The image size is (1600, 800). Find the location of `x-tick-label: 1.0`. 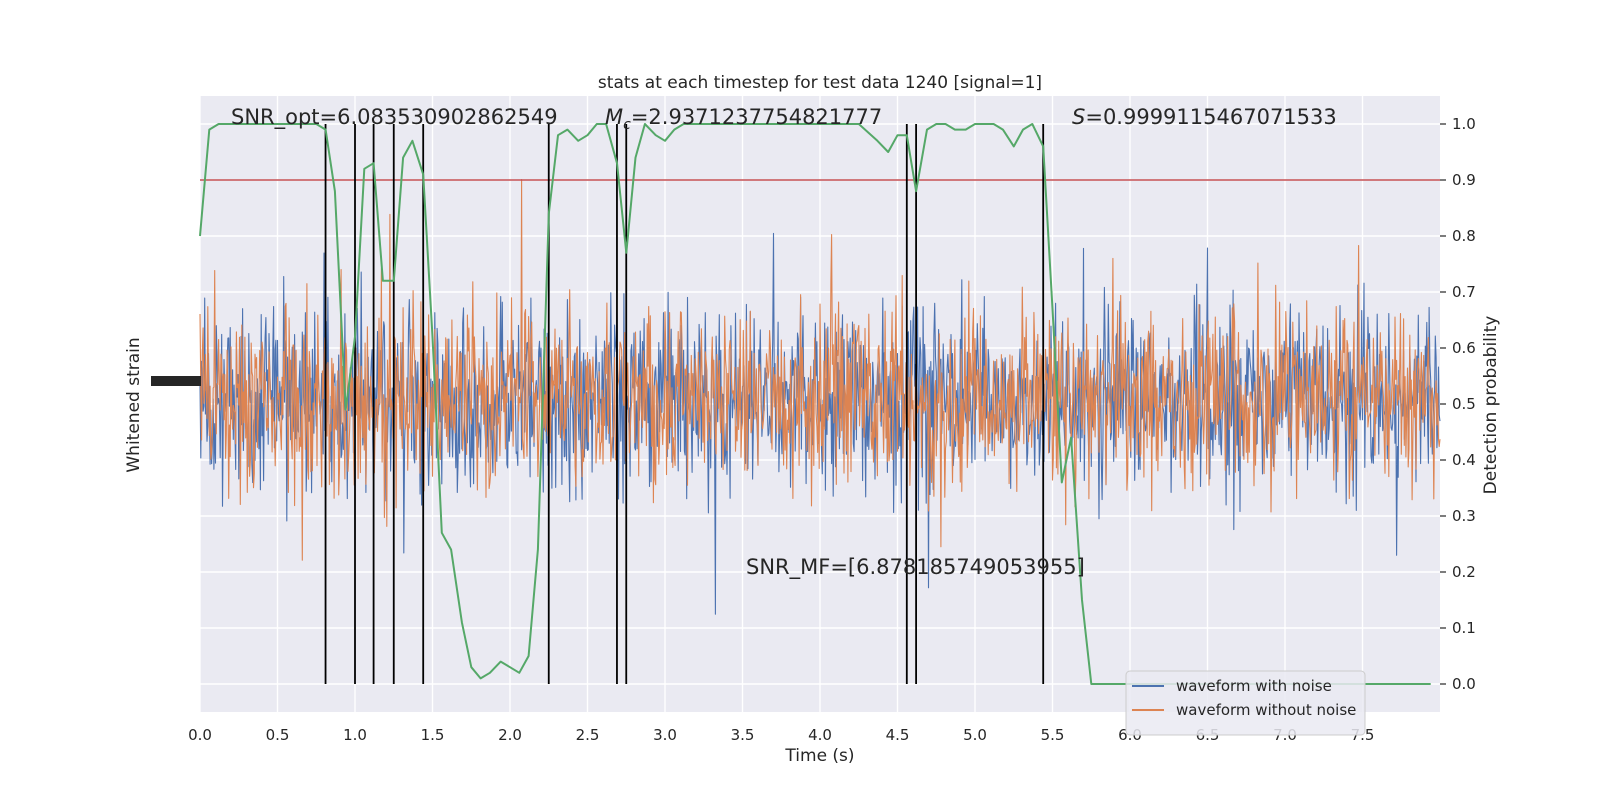

x-tick-label: 1.0 is located at coordinates (355, 735).